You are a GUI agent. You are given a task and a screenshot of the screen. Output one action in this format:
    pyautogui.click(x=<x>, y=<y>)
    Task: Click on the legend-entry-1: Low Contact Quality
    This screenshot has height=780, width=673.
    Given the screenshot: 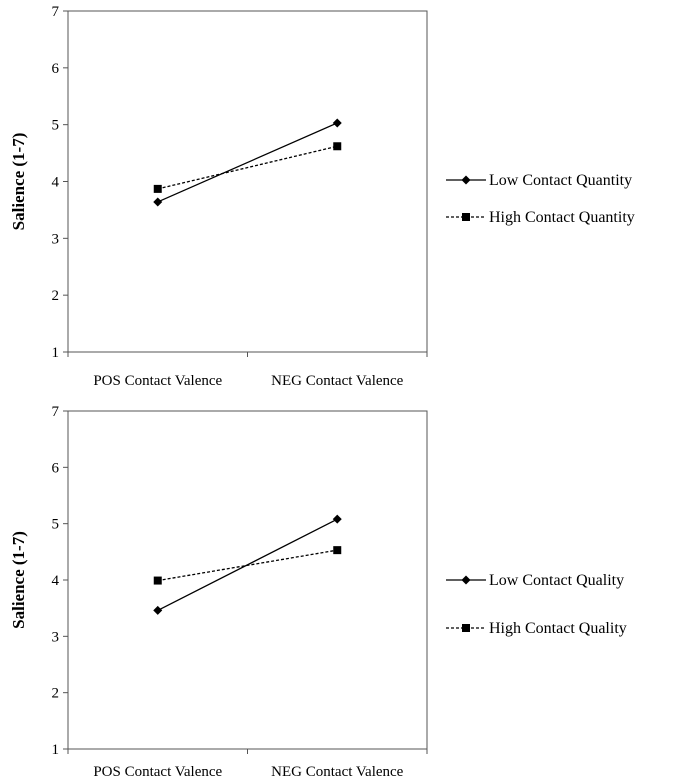 What is the action you would take?
    pyautogui.click(x=535, y=580)
    